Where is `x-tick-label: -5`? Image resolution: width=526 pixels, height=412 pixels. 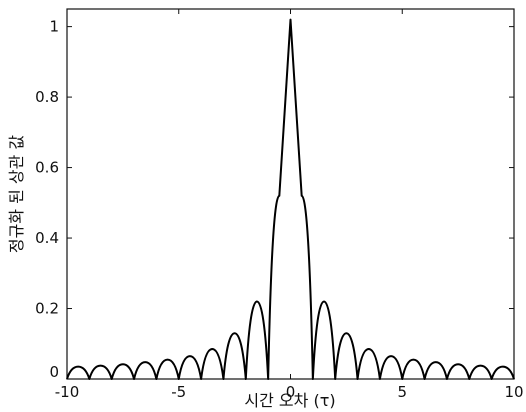
x-tick-label: -5 is located at coordinates (178, 392).